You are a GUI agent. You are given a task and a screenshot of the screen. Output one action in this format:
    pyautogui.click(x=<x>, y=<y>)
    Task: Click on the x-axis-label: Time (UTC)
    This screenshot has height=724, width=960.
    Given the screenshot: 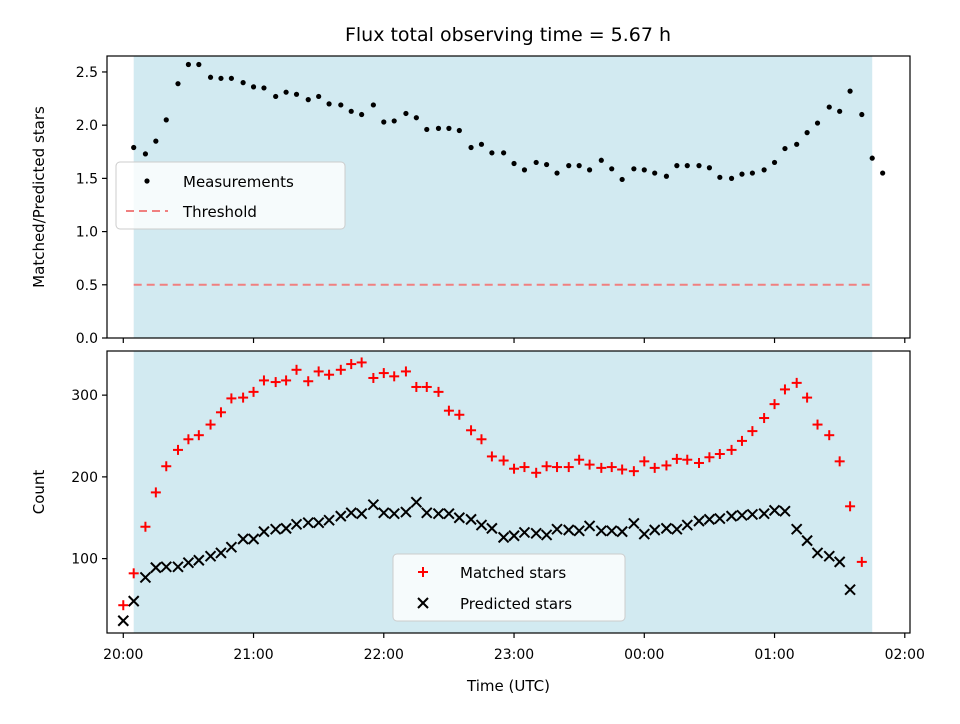 What is the action you would take?
    pyautogui.click(x=508, y=686)
    